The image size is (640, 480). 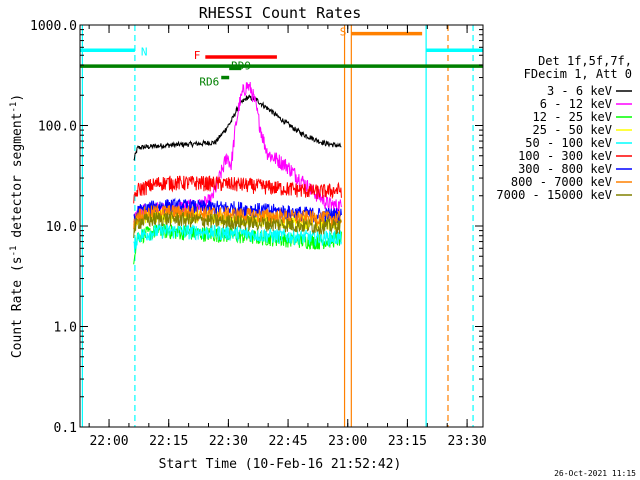 What do you see at coordinates (280, 13) in the screenshot?
I see `chart-title: RHESSI Count Rates` at bounding box center [280, 13].